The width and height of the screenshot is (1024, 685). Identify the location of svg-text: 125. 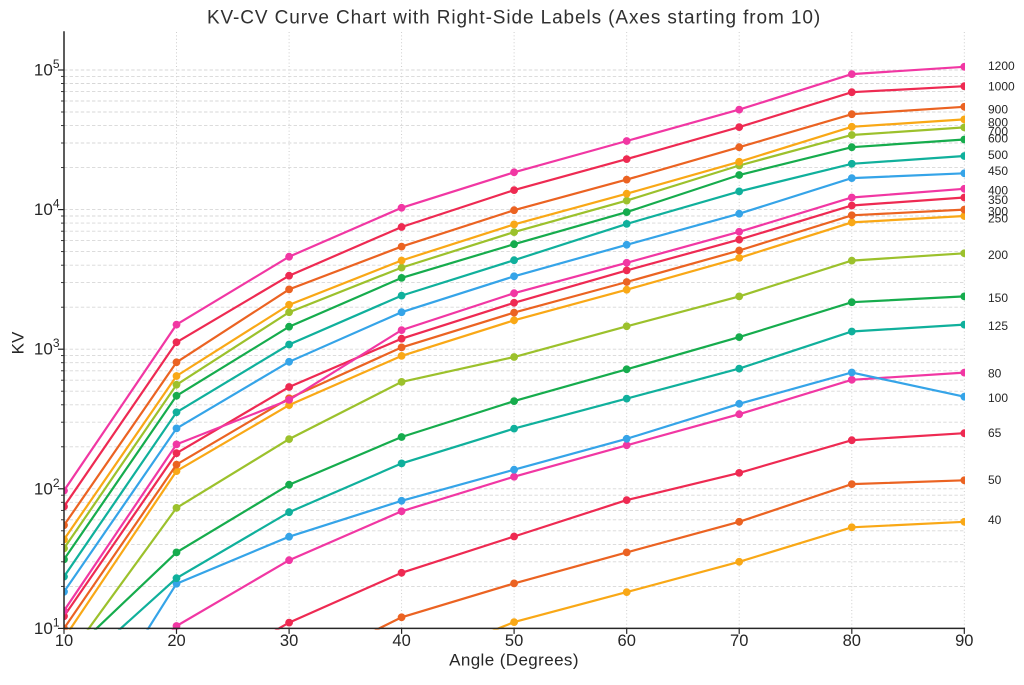
(998, 326).